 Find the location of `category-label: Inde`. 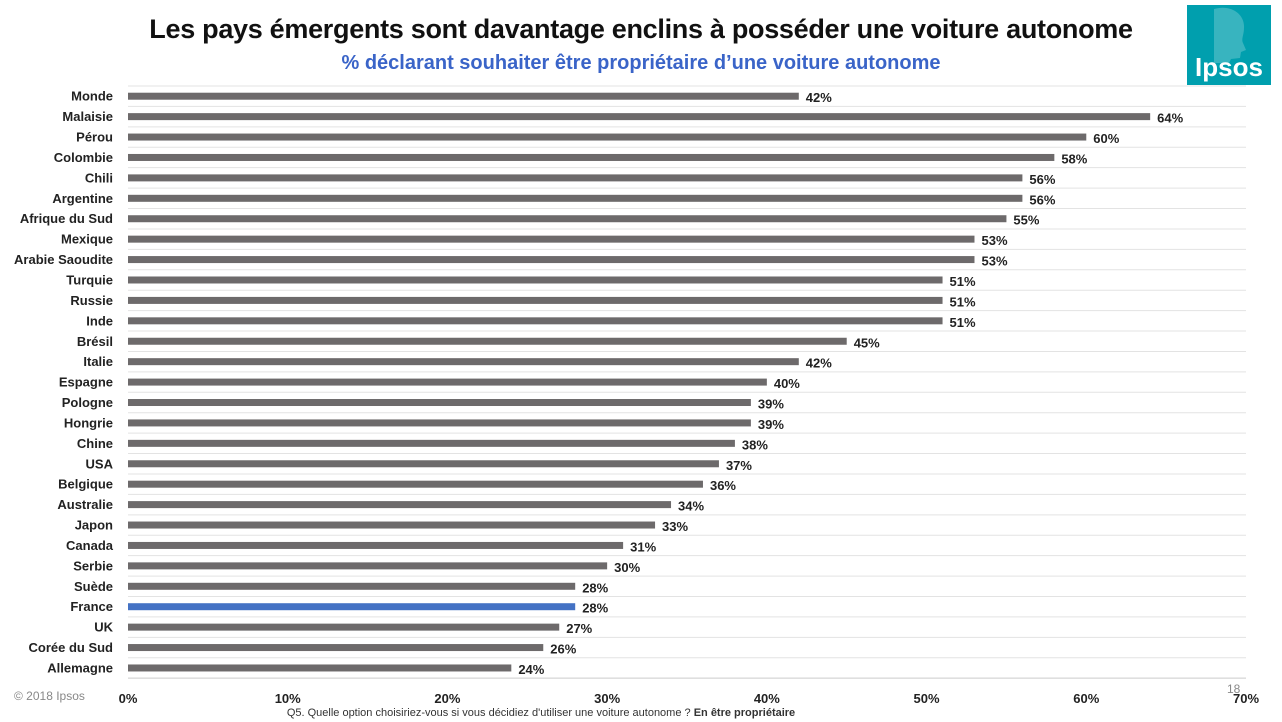

category-label: Inde is located at coordinates (99, 320).